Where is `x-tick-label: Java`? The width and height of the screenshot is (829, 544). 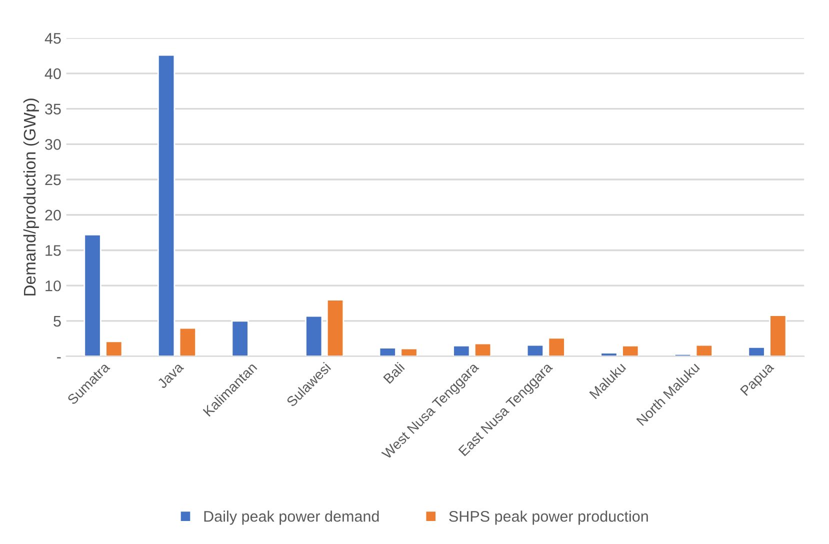
x-tick-label: Java is located at coordinates (170, 375).